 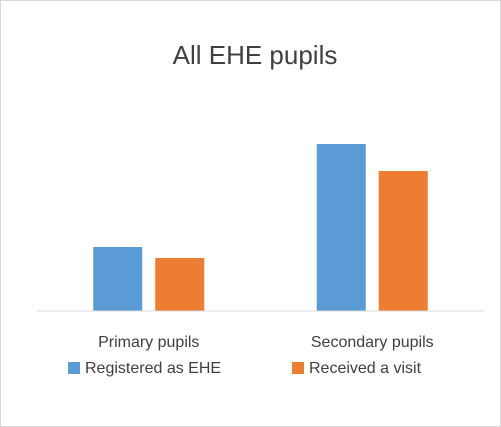 I want to click on legend-label: Registered as EHE, so click(x=153, y=368).